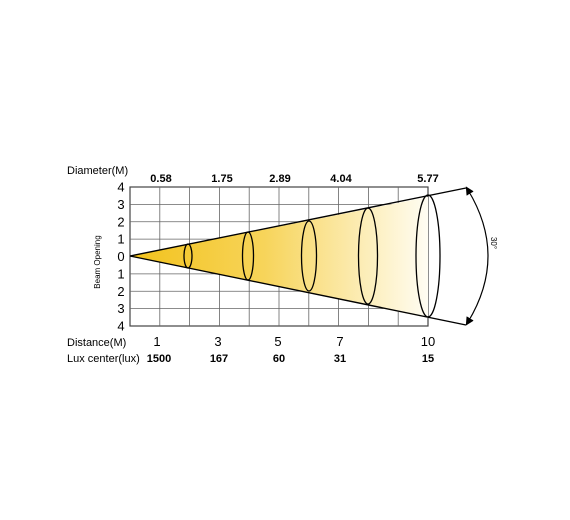  Describe the element at coordinates (294, 179) in the screenshot. I see `diameter-values: 0.58 1.75 2.89 4.04 5.77` at that location.